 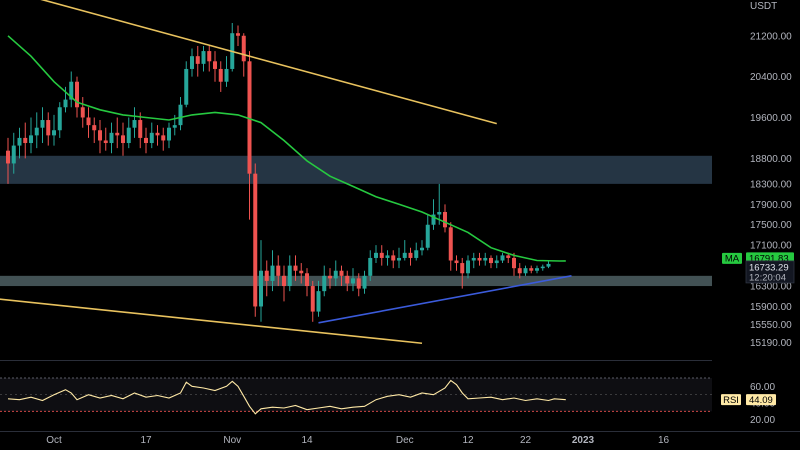 What do you see at coordinates (771, 205) in the screenshot?
I see `price-tick-label: 17900.00` at bounding box center [771, 205].